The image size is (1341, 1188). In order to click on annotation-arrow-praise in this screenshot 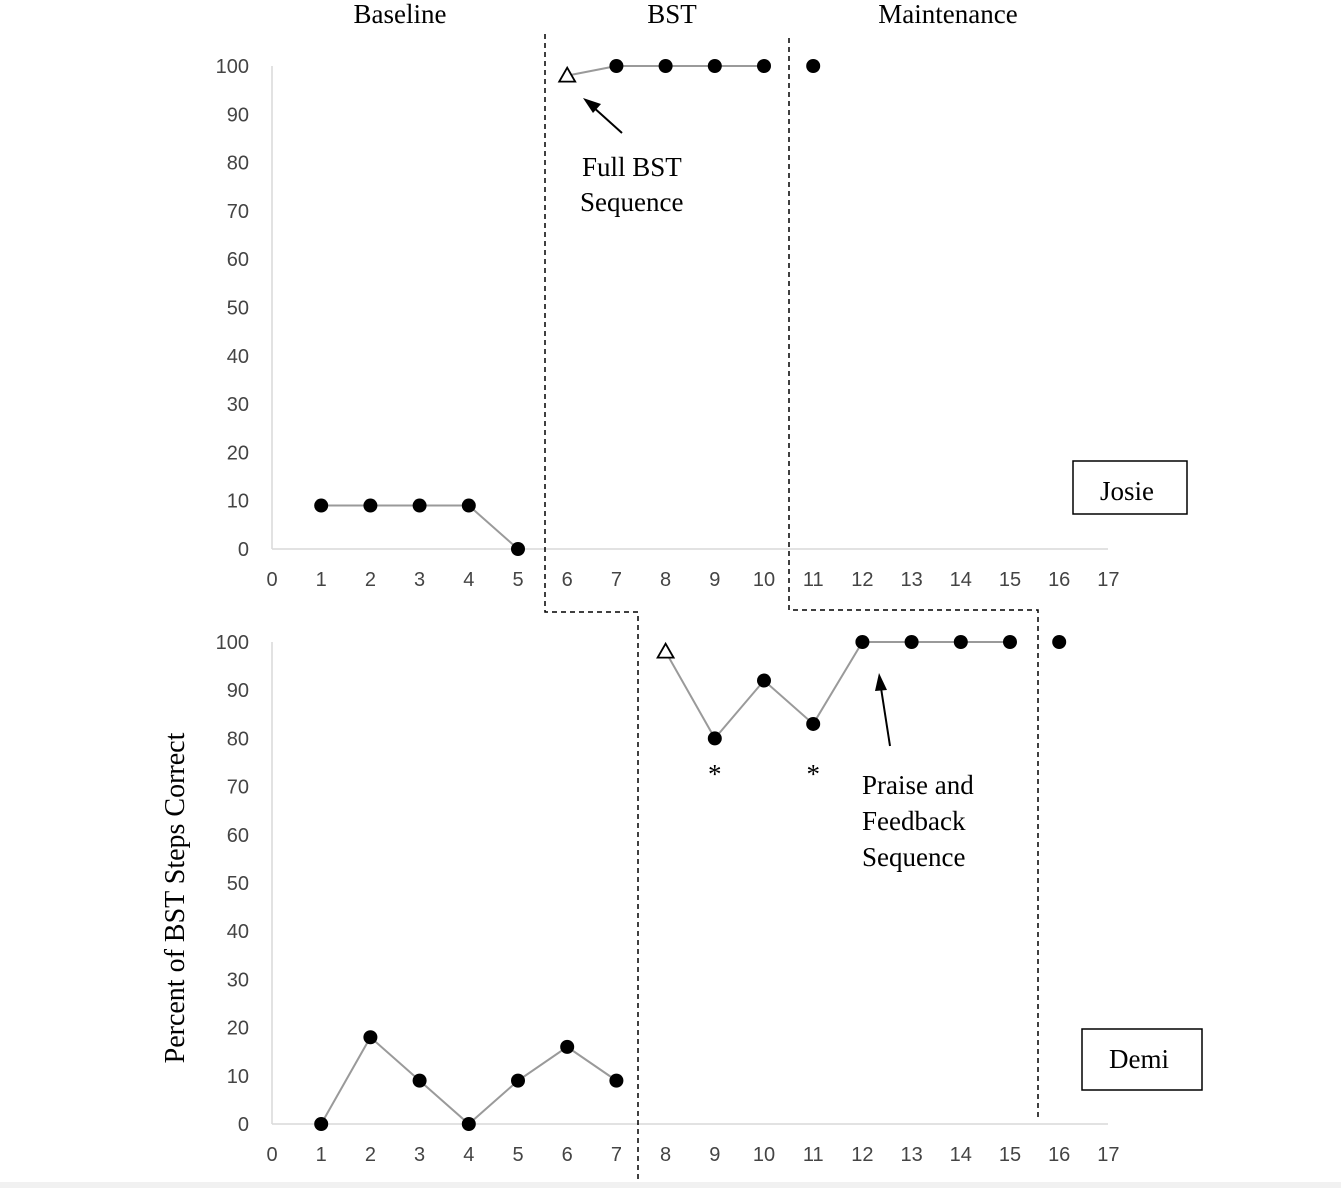, I will do `click(885, 717)`.